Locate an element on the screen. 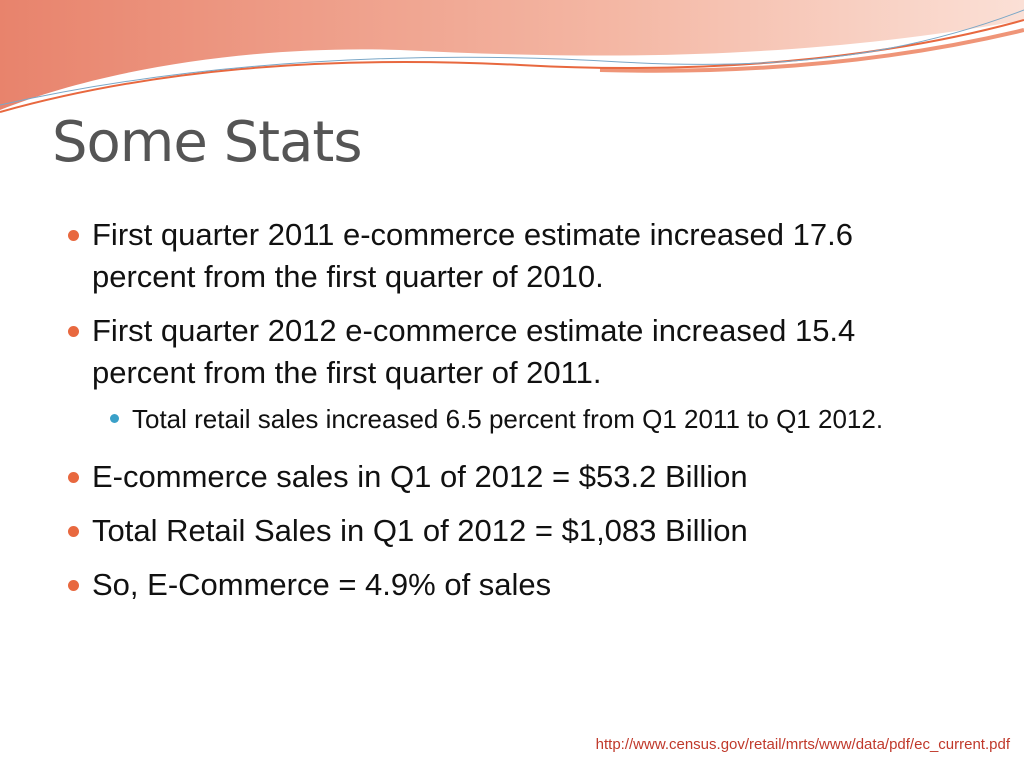 This screenshot has width=1024, height=768. header-decoration is located at coordinates (512, 56).